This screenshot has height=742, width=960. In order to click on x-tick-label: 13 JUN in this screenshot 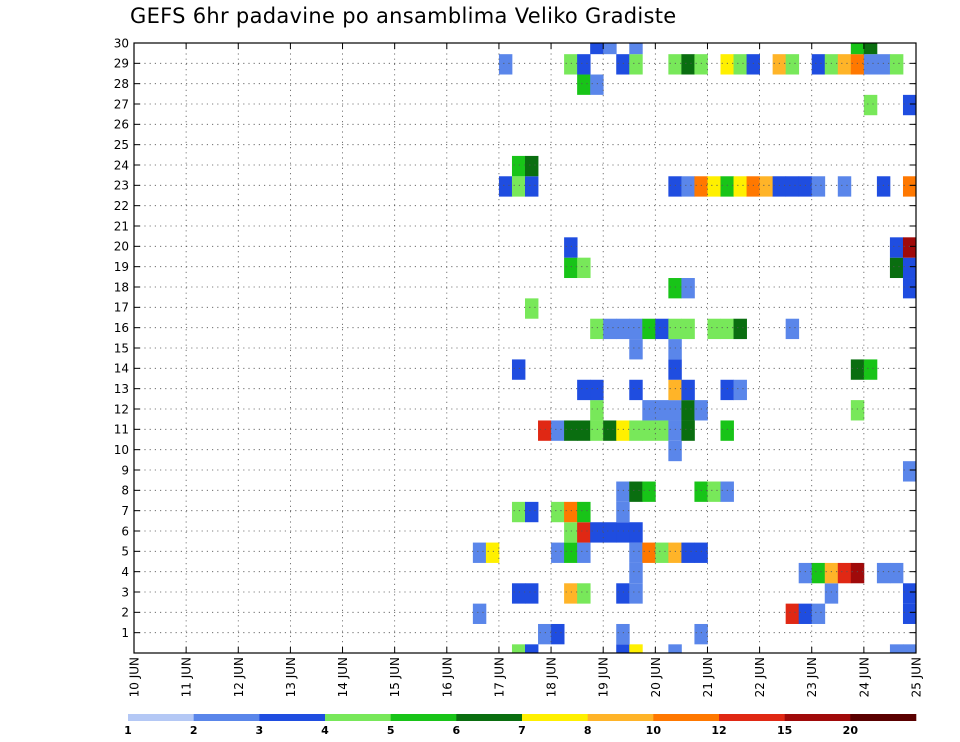, I will do `click(291, 677)`.